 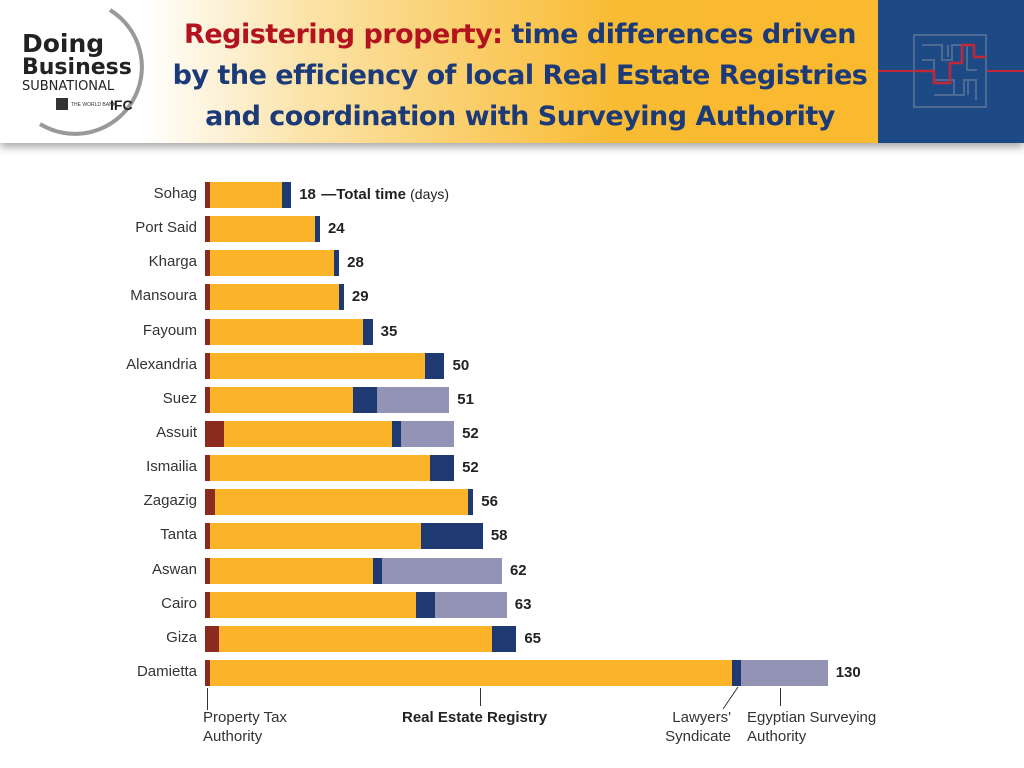 I want to click on total-label: 50, so click(x=461, y=365).